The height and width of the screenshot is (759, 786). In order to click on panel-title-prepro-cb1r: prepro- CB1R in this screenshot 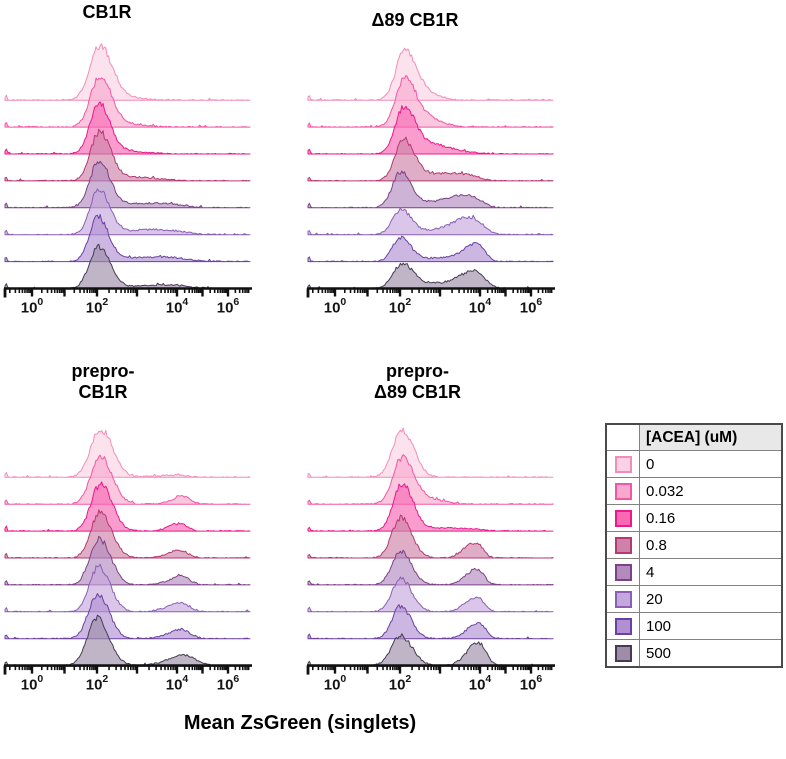, I will do `click(103, 382)`.